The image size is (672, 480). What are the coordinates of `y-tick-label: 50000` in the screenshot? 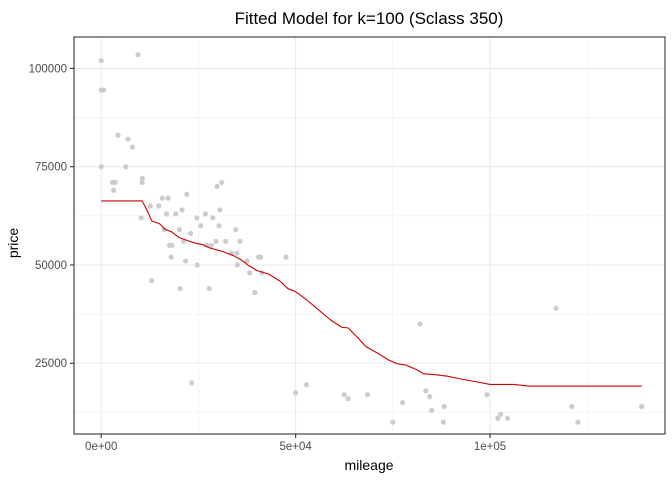 It's located at (51, 266).